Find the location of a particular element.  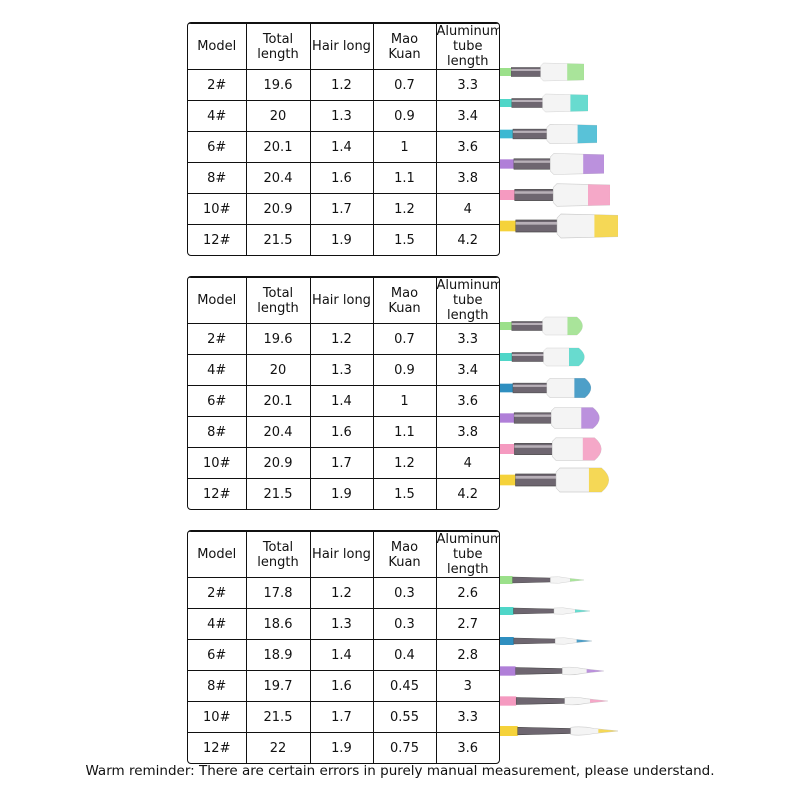

data-row: 8# 20.4 1.6 1.1 3.8 is located at coordinates (343, 178).